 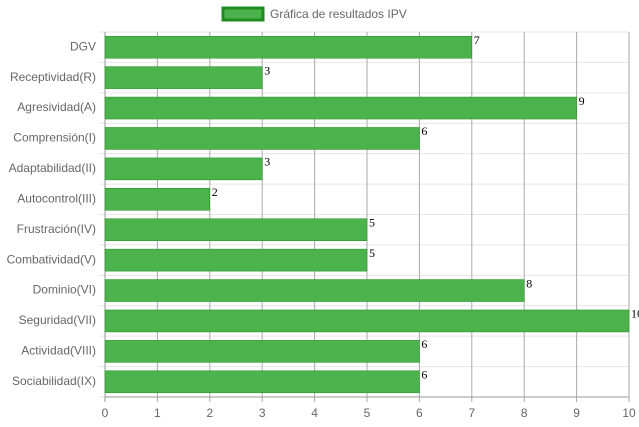 What do you see at coordinates (54, 381) in the screenshot?
I see `y-tick-label: Sociabilidad(IX)` at bounding box center [54, 381].